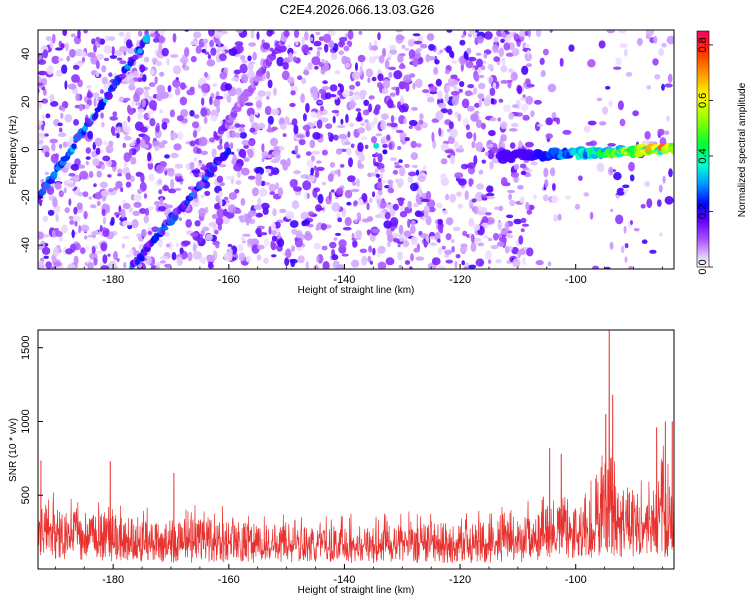 The height and width of the screenshot is (600, 750). What do you see at coordinates (26, 495) in the screenshot?
I see `snr-y-tick-label: 500` at bounding box center [26, 495].